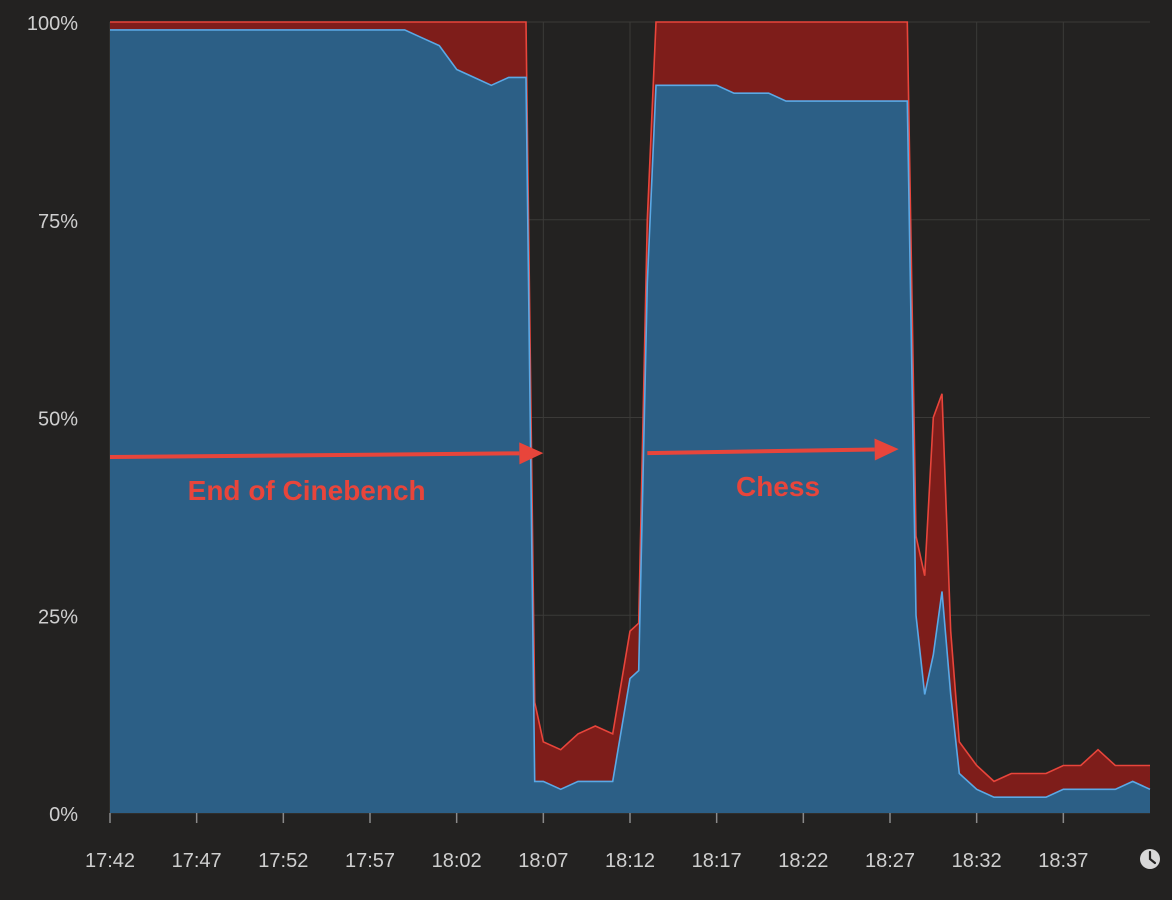 The height and width of the screenshot is (900, 1172). What do you see at coordinates (197, 861) in the screenshot?
I see `x-tick-label-1: 17:47` at bounding box center [197, 861].